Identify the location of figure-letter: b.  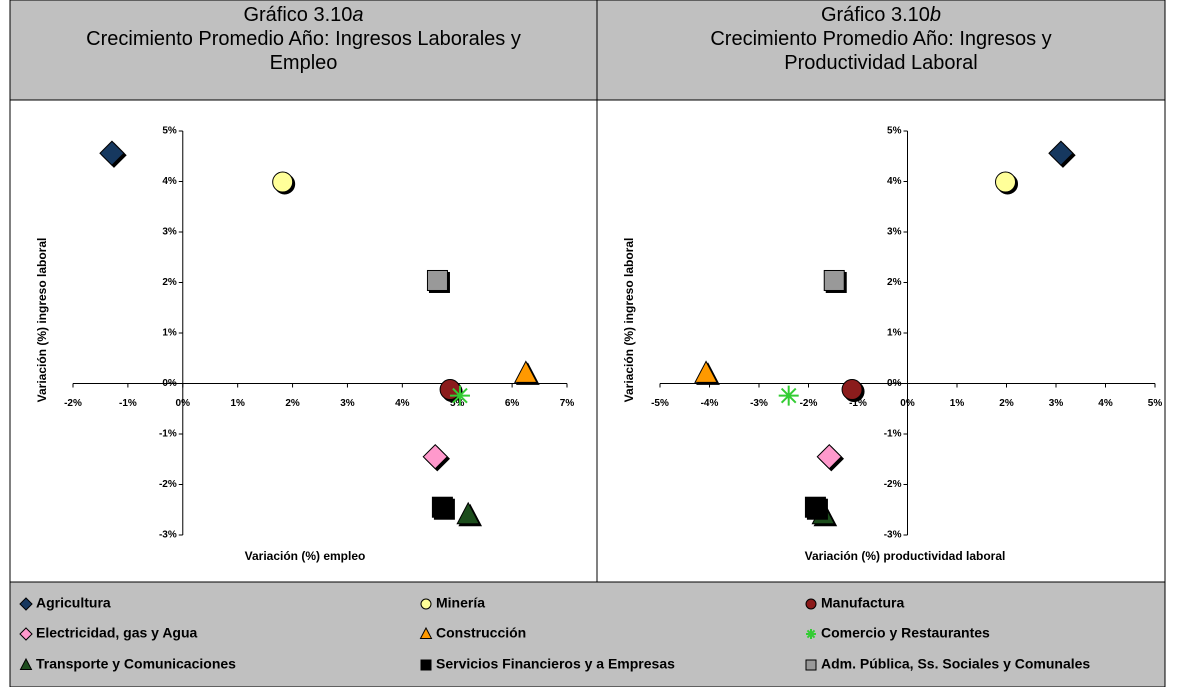
(935, 15).